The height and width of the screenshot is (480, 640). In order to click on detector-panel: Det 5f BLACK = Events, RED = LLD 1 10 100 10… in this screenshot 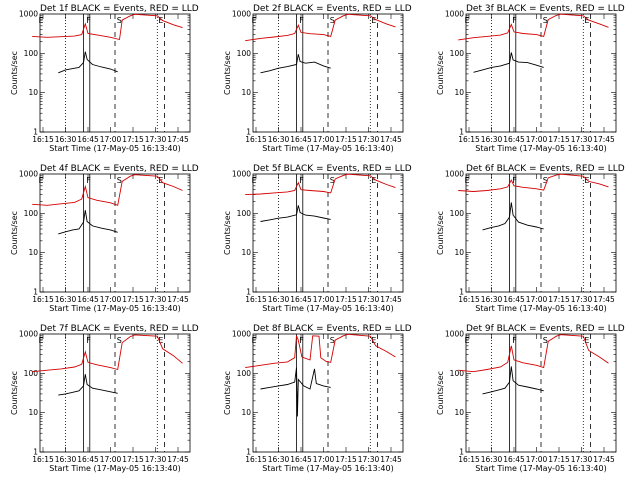, I will do `click(317, 238)`.